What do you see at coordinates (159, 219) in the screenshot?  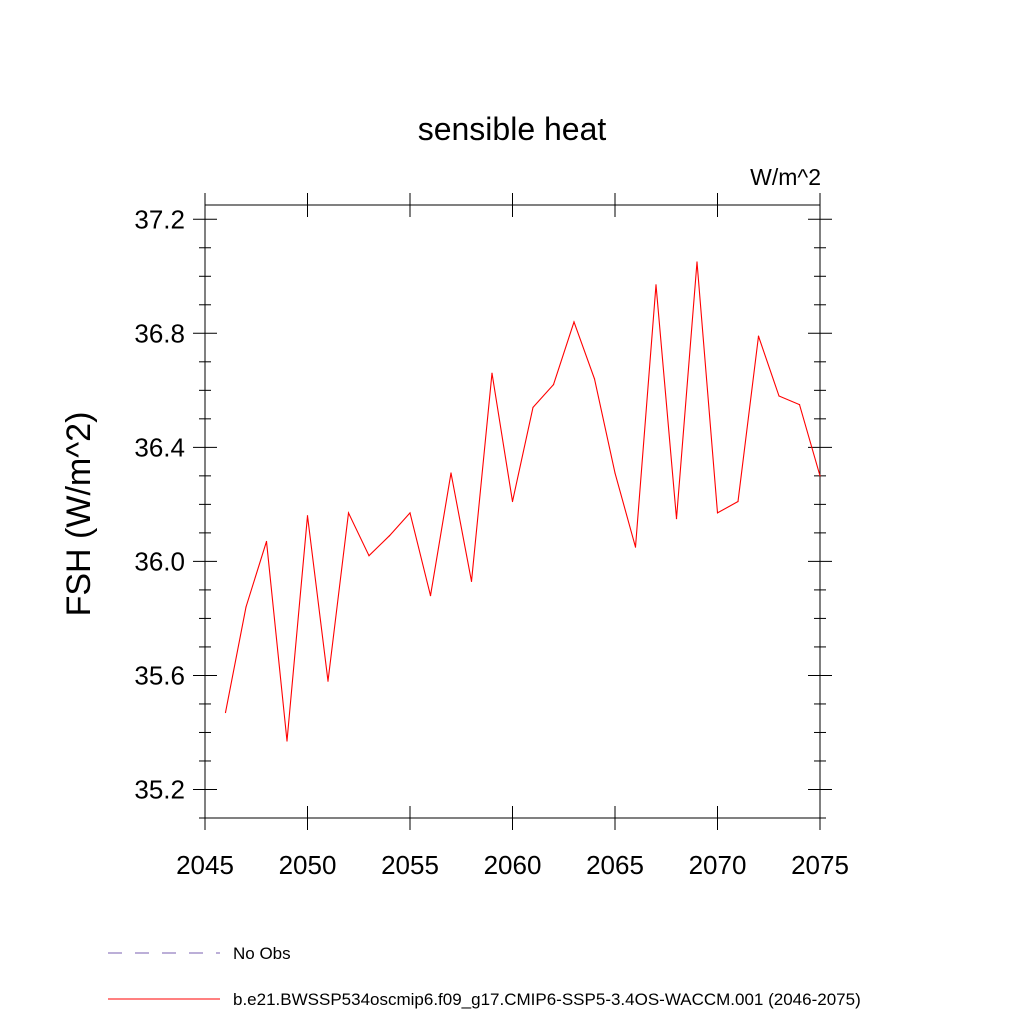 I see `y-tick-label: 37.2` at bounding box center [159, 219].